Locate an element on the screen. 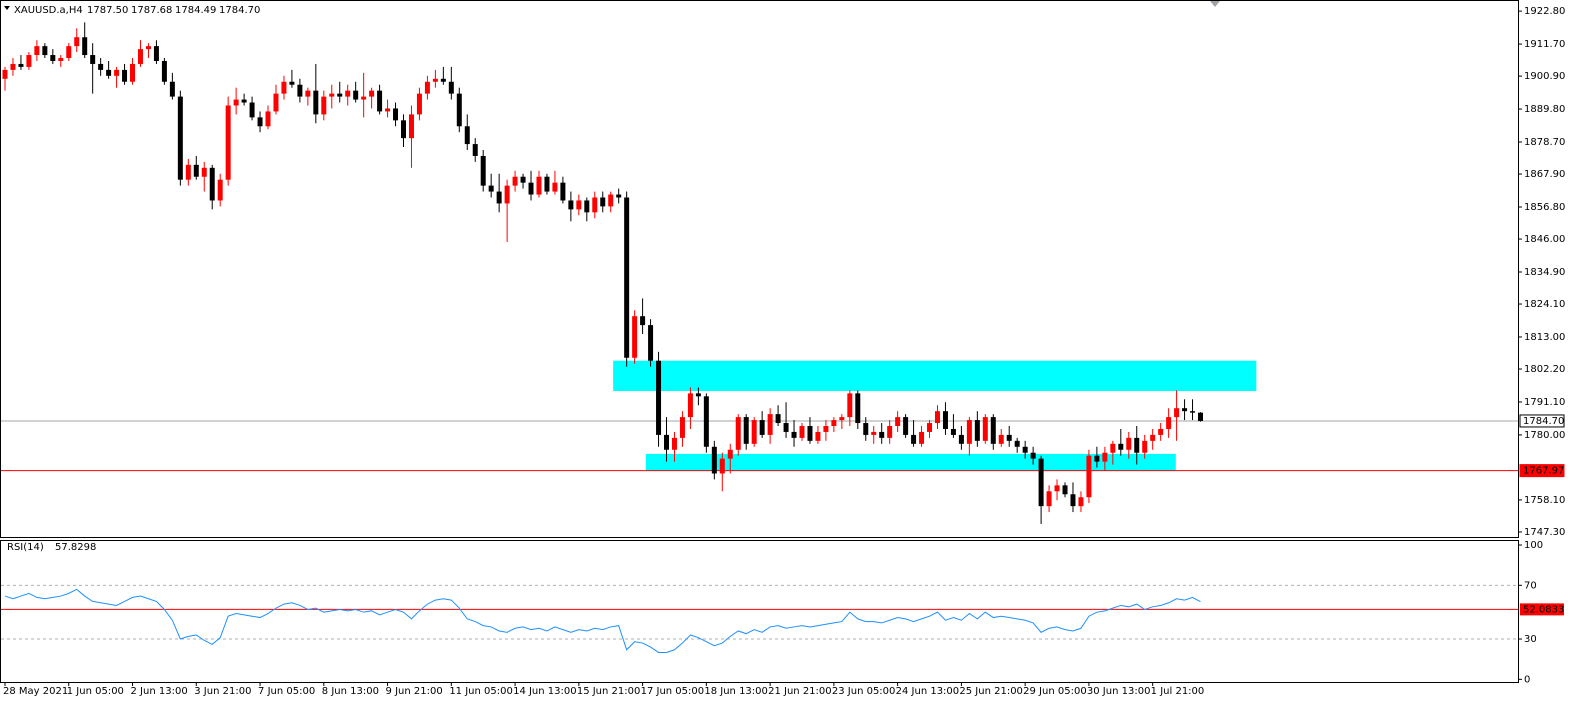 The height and width of the screenshot is (709, 1583). y-tick-label: 70 is located at coordinates (1530, 585).